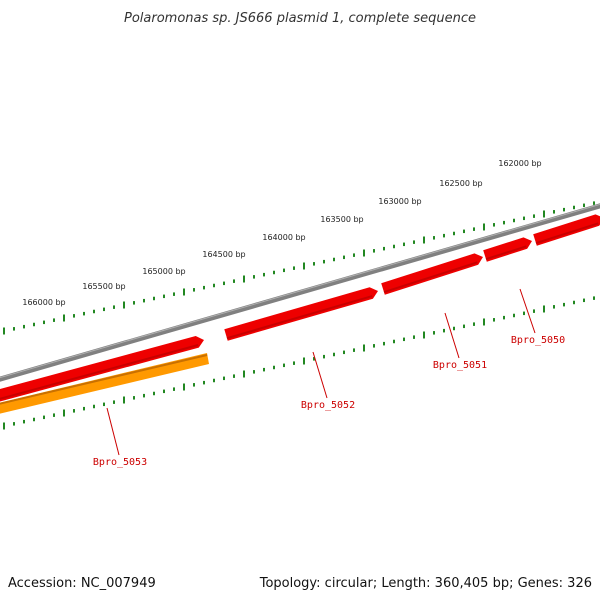 The width and height of the screenshot is (600, 600). Describe the element at coordinates (120, 462) in the screenshot. I see `gene-label-text: Bpro_5053` at that location.